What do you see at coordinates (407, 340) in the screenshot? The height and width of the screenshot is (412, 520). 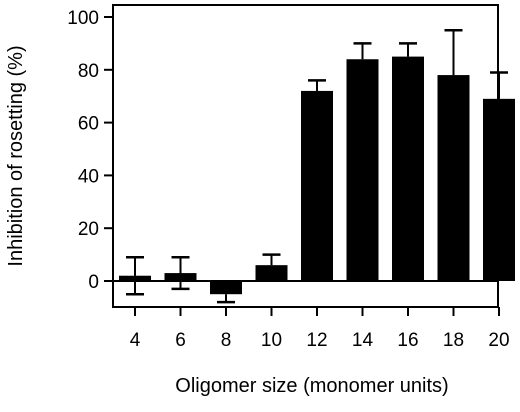 I see `x-tick-label-16: 16` at bounding box center [407, 340].